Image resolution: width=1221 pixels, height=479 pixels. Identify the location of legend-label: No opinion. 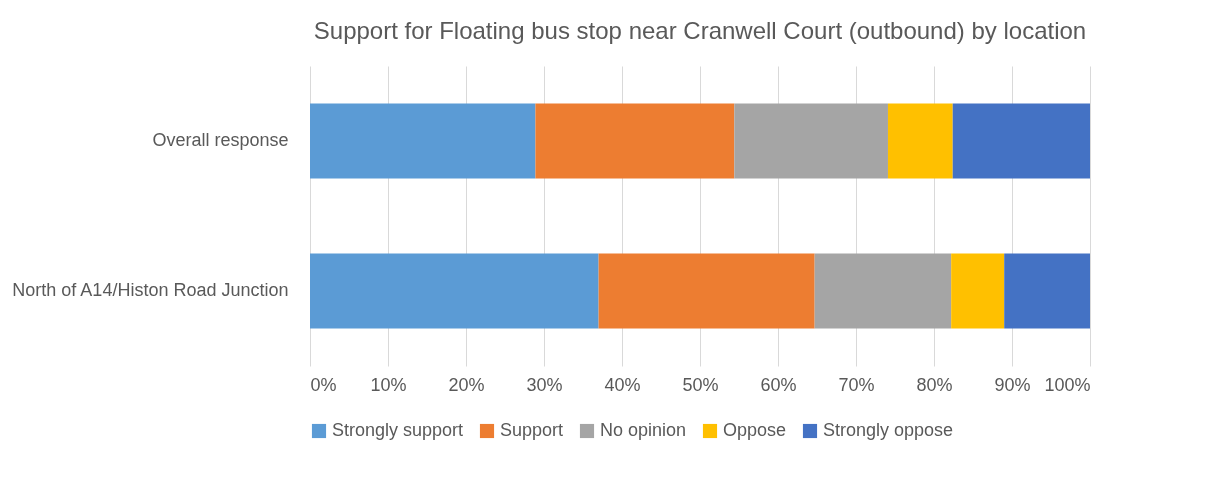
(643, 430).